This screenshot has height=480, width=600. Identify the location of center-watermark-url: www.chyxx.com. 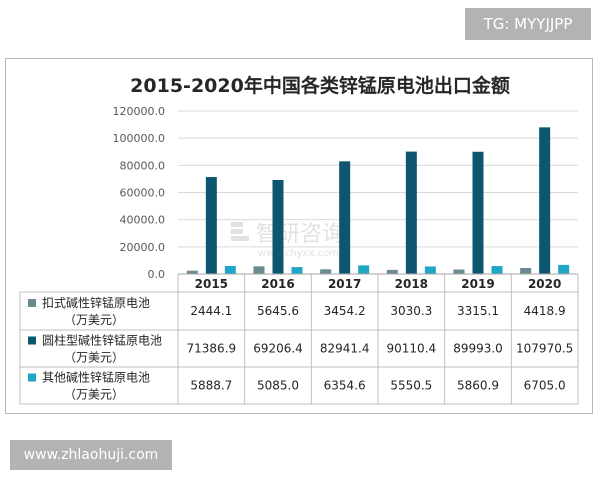
(298, 253).